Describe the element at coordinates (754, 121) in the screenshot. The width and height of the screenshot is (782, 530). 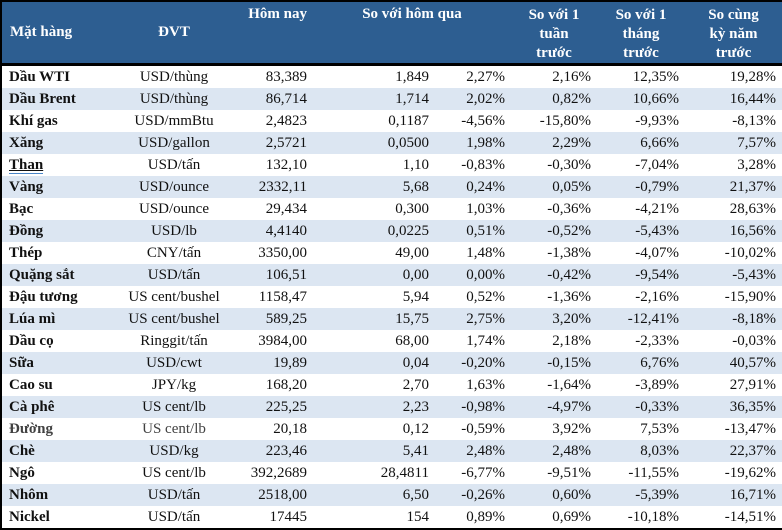
I see `pct-vs-year: -8,13%` at that location.